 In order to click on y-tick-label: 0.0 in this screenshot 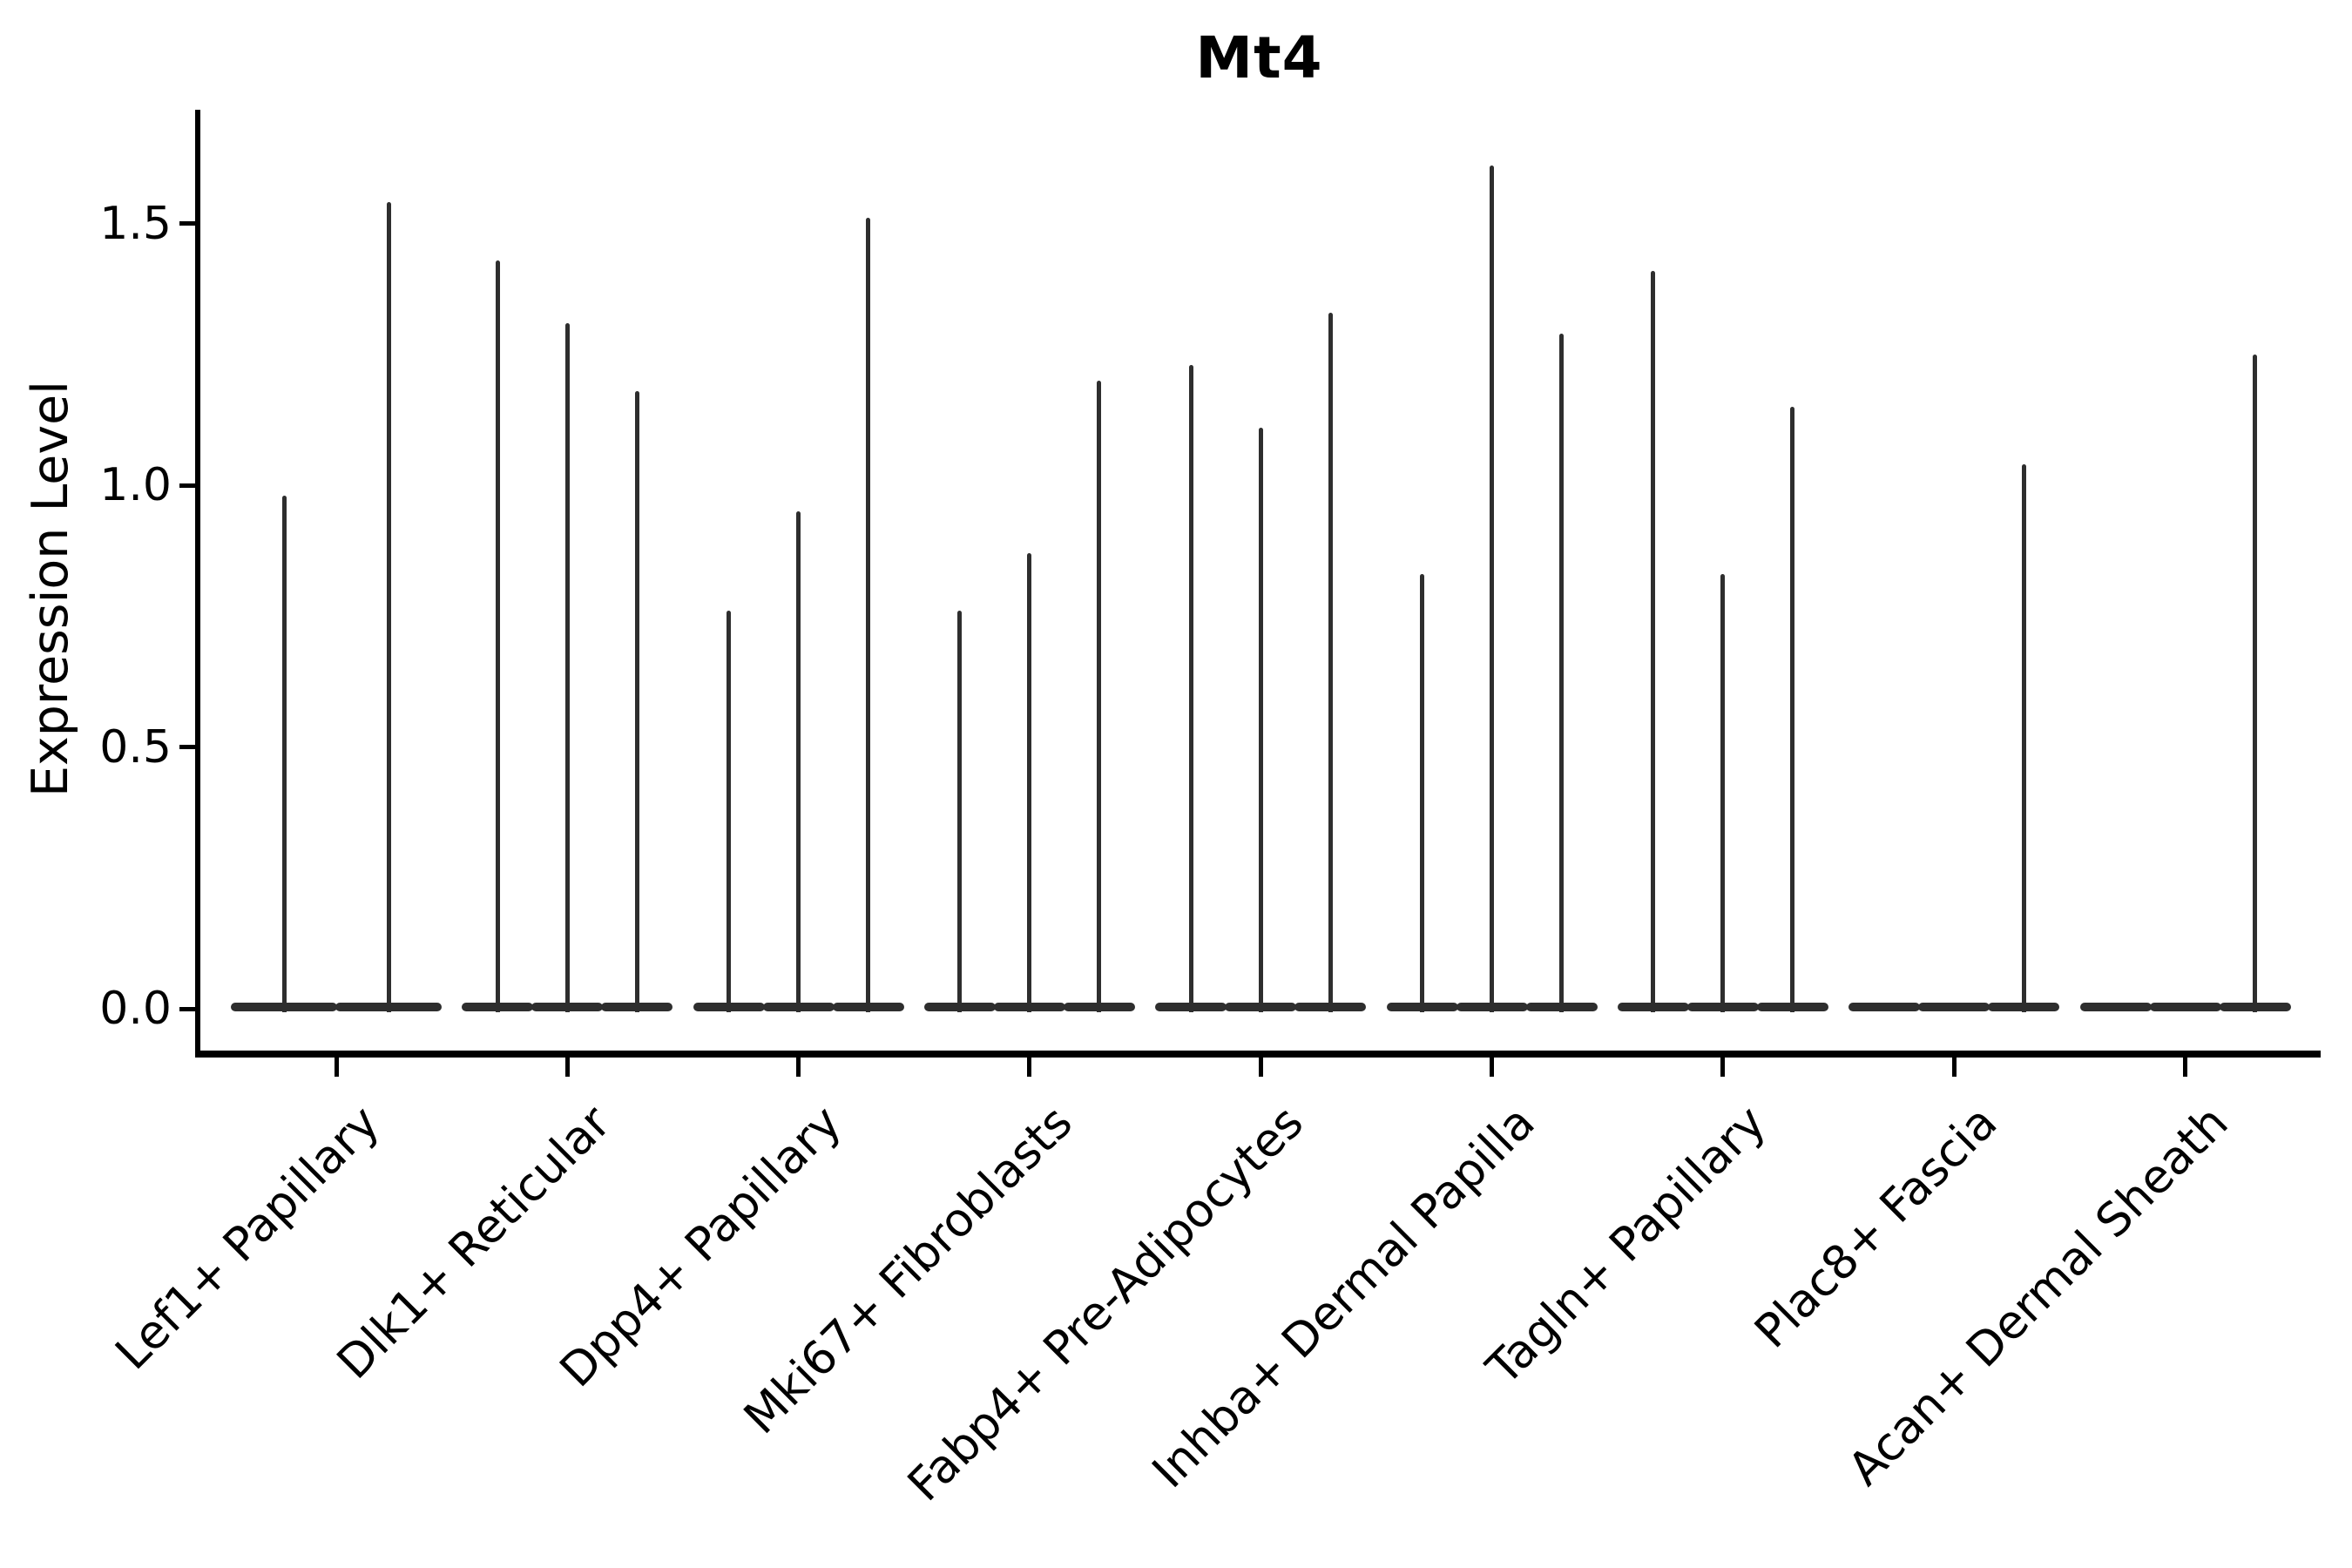, I will do `click(135, 1009)`.